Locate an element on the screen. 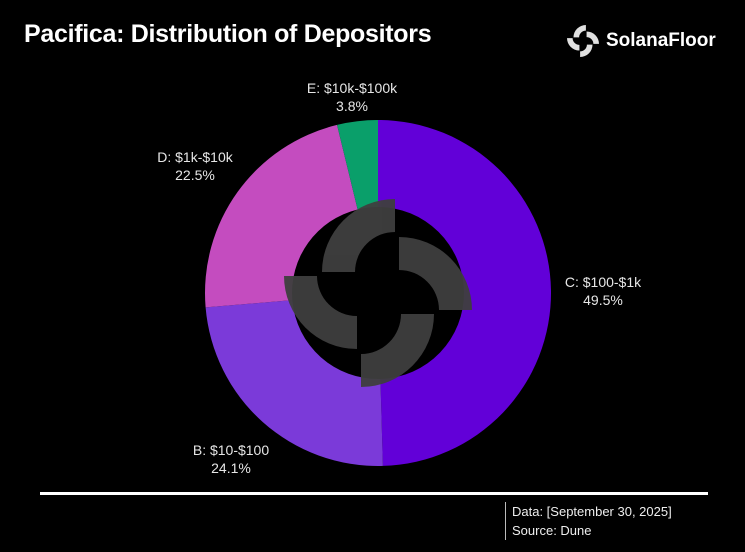 The height and width of the screenshot is (552, 745). data-source: Source: Dune is located at coordinates (552, 530).